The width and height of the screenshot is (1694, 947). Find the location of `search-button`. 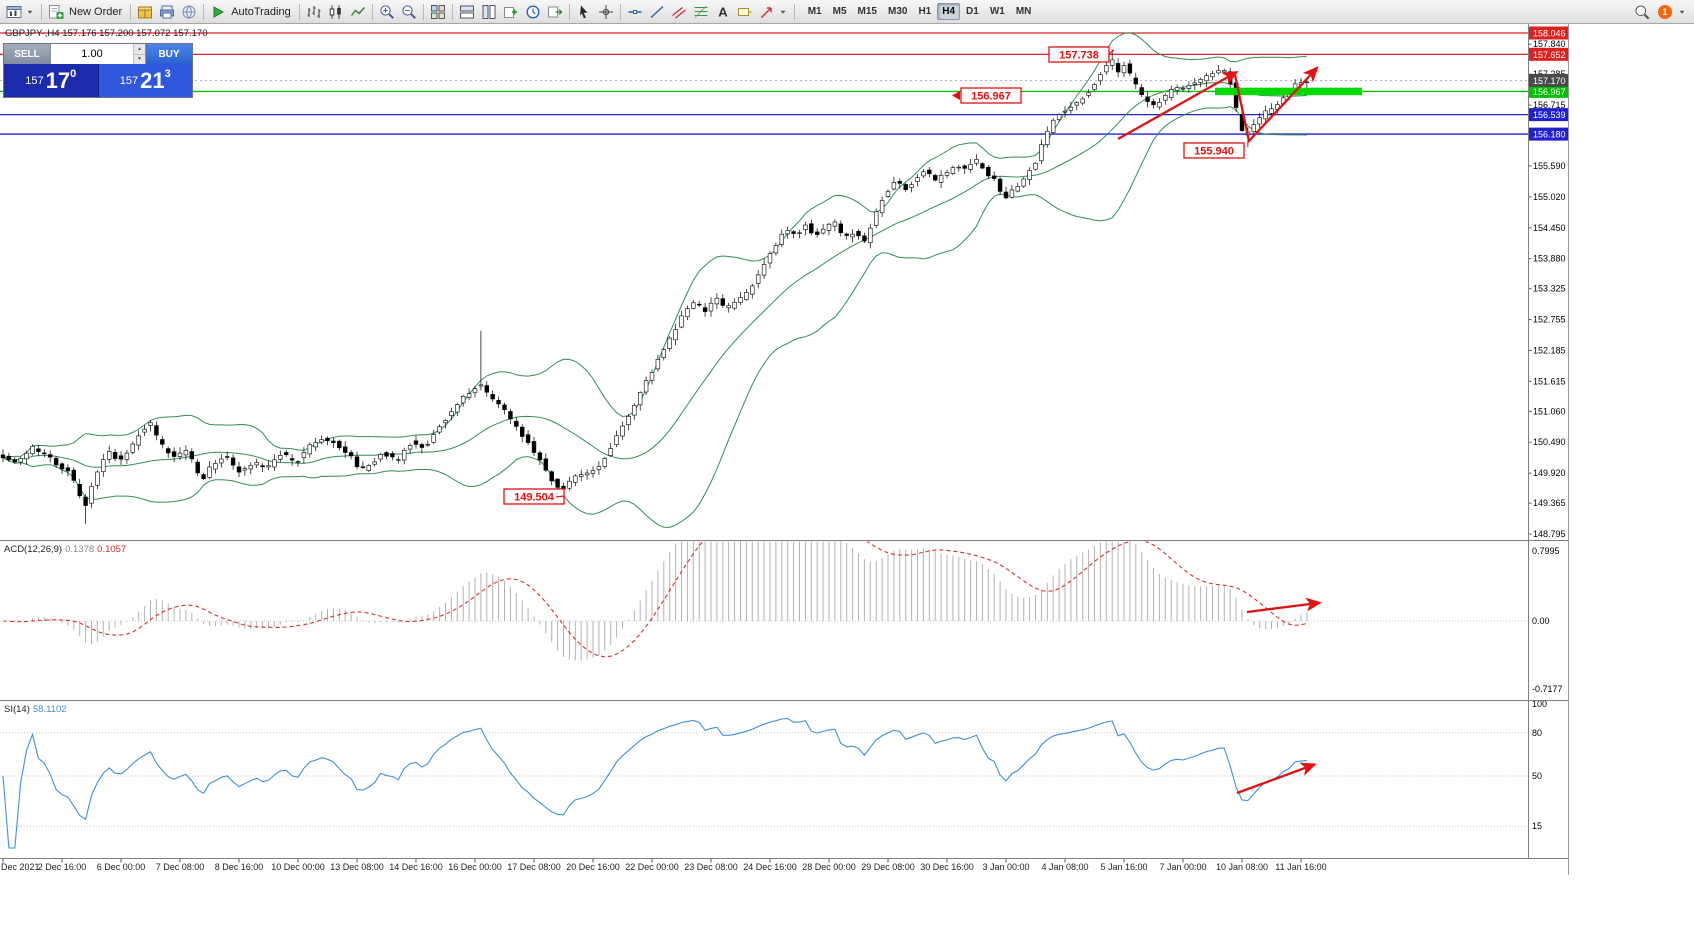

search-button is located at coordinates (1642, 12).